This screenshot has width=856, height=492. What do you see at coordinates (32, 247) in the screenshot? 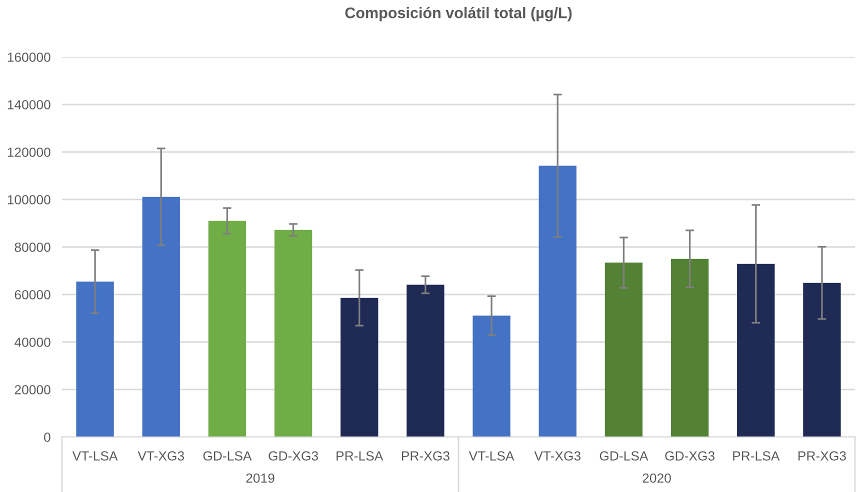
I see `y-tick-label: 80000` at bounding box center [32, 247].